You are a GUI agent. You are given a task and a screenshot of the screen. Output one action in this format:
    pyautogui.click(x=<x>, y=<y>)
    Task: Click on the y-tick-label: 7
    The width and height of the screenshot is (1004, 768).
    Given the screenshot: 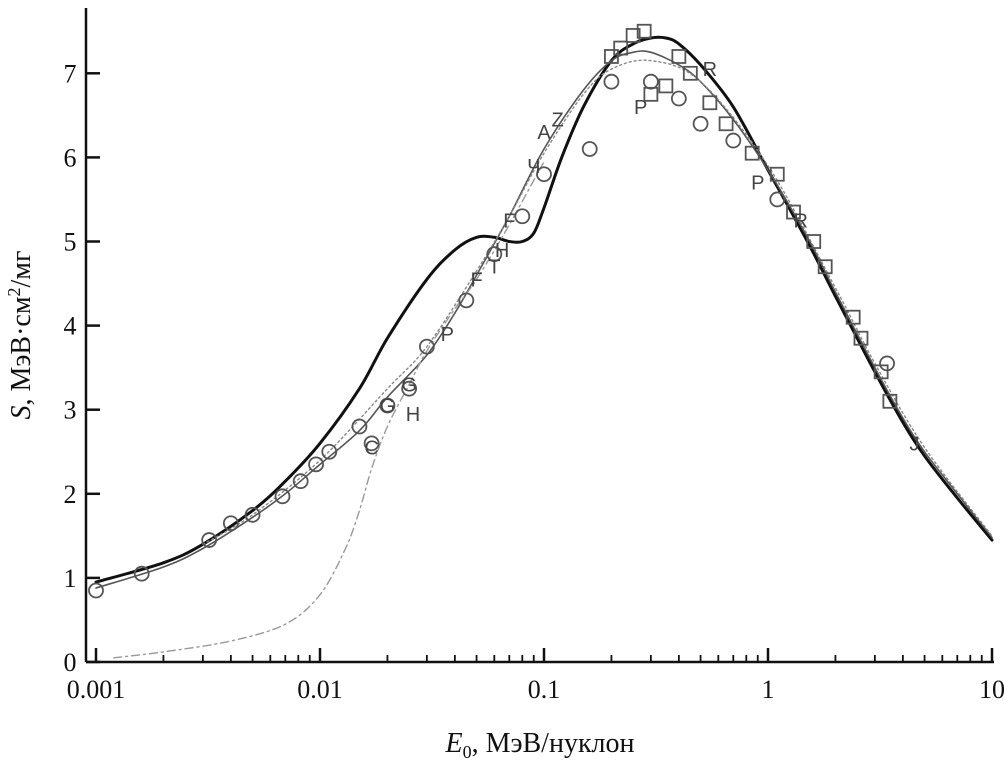 What is the action you would take?
    pyautogui.click(x=70, y=73)
    